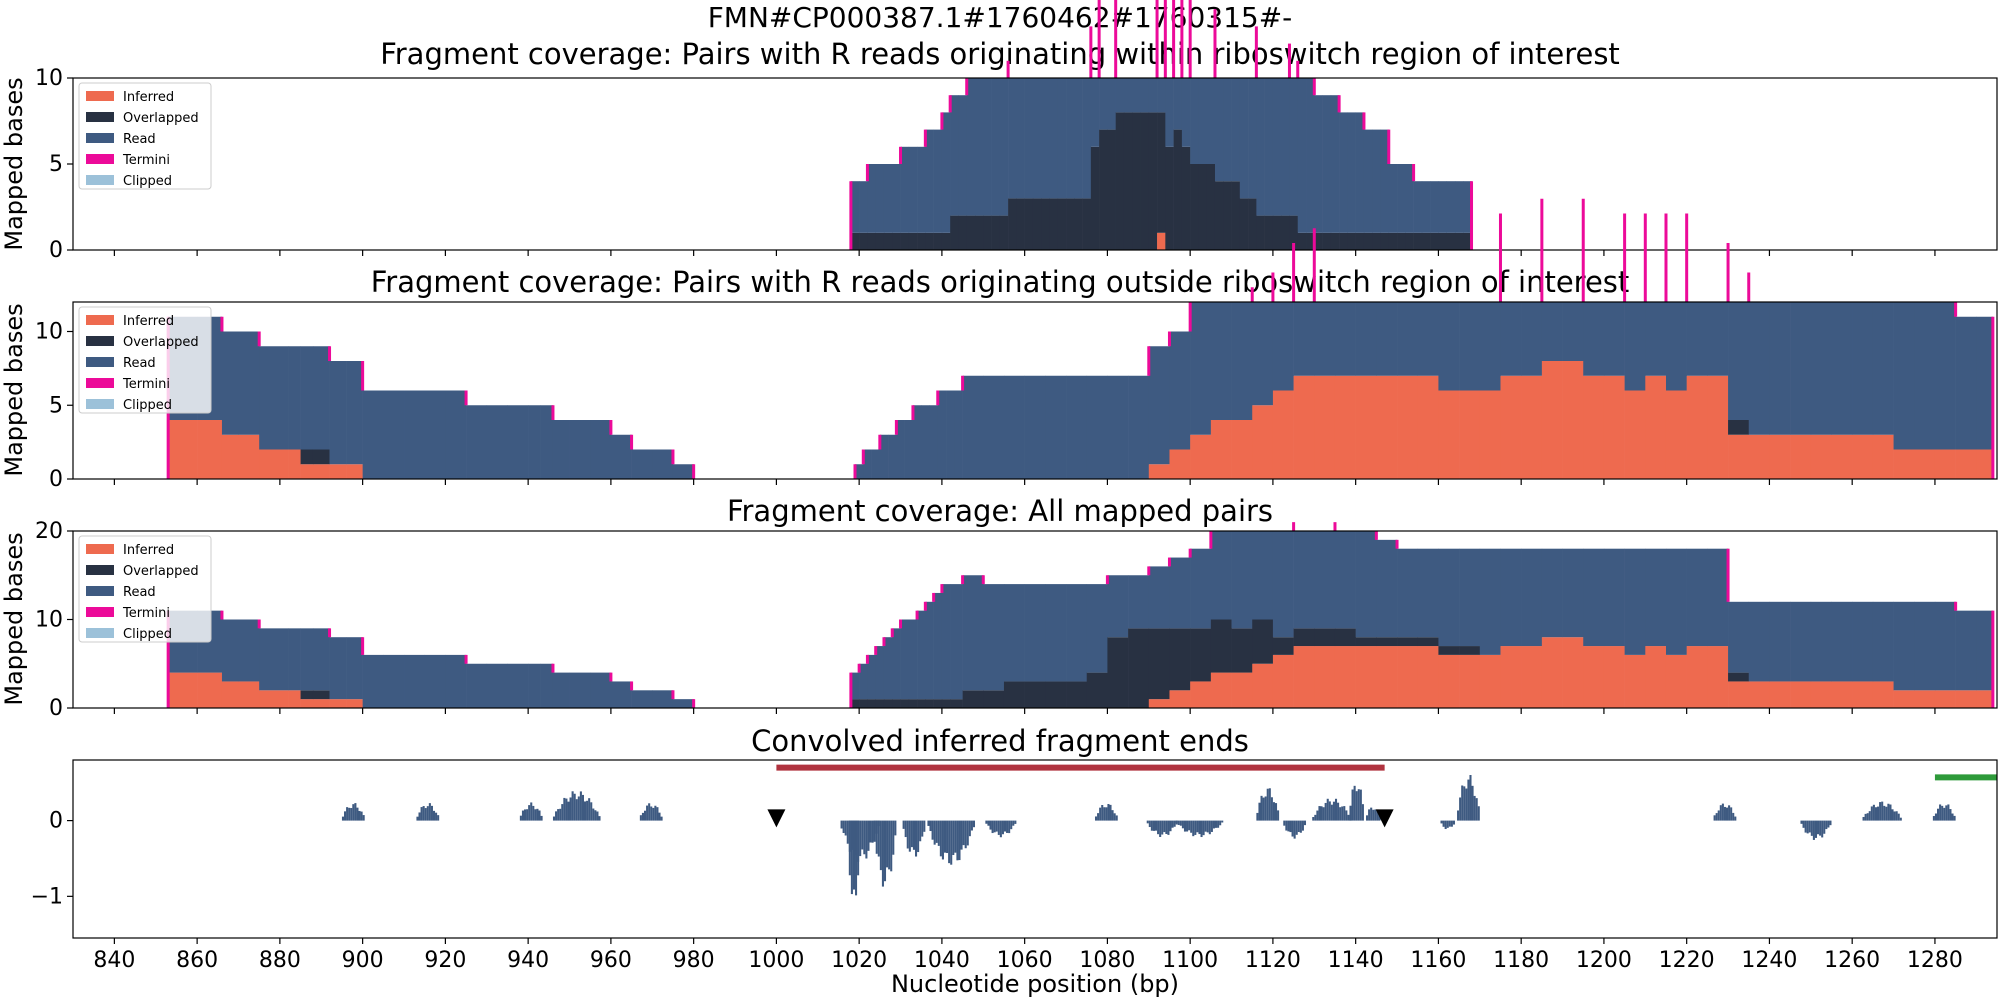 The width and height of the screenshot is (2000, 1000). I want to click on legend-label-termini: Termini, so click(146, 160).